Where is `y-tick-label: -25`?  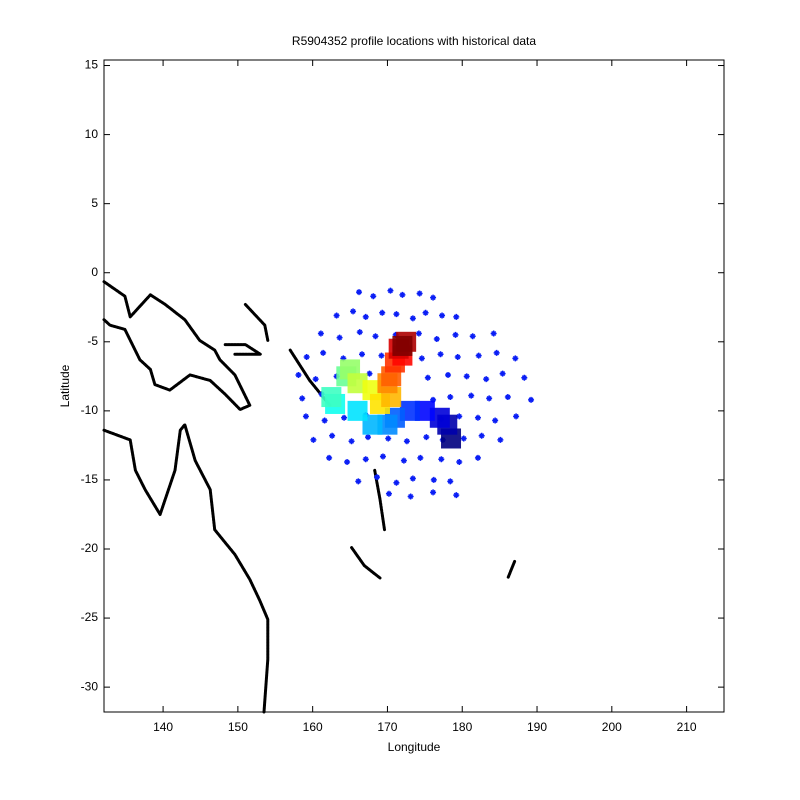
y-tick-label: -25 is located at coordinates (90, 617).